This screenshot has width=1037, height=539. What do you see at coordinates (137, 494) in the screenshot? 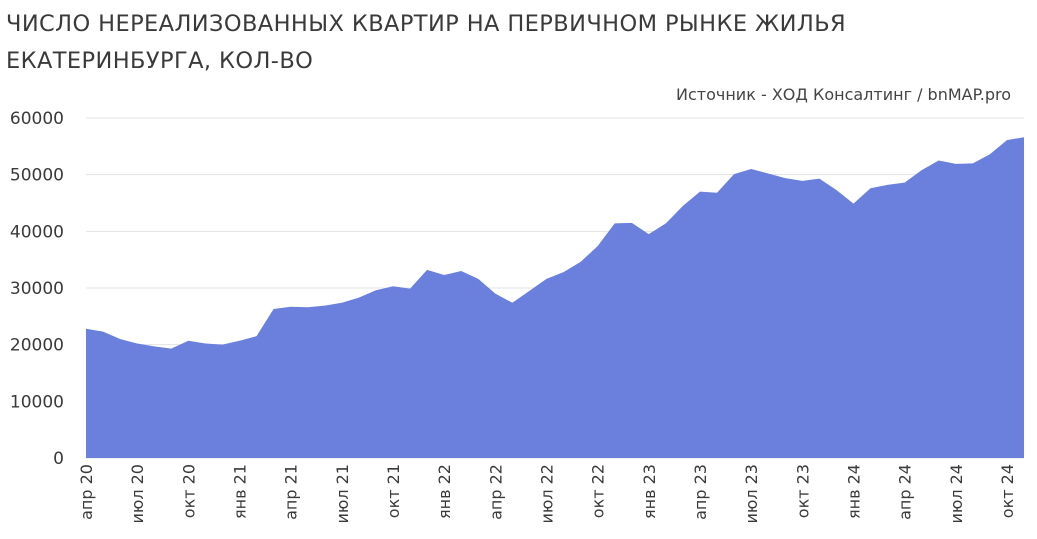
I see `x-tick-label: июл 20` at bounding box center [137, 494].